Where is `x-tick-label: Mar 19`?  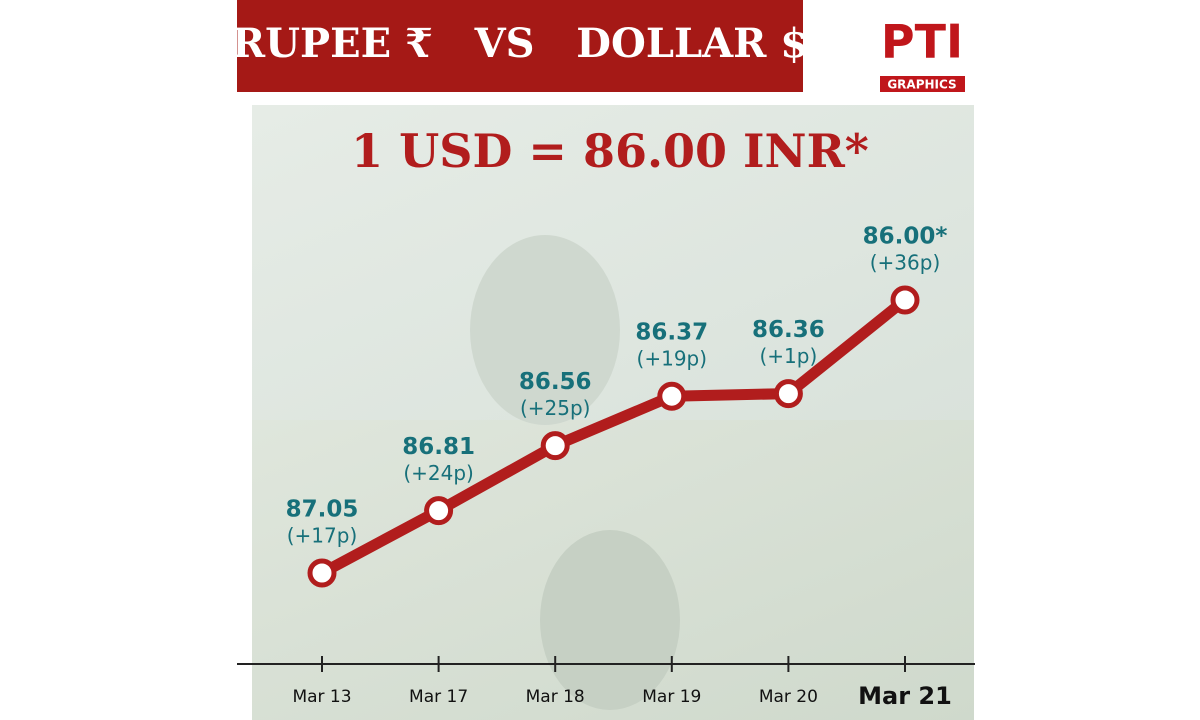 x-tick-label: Mar 19 is located at coordinates (671, 697).